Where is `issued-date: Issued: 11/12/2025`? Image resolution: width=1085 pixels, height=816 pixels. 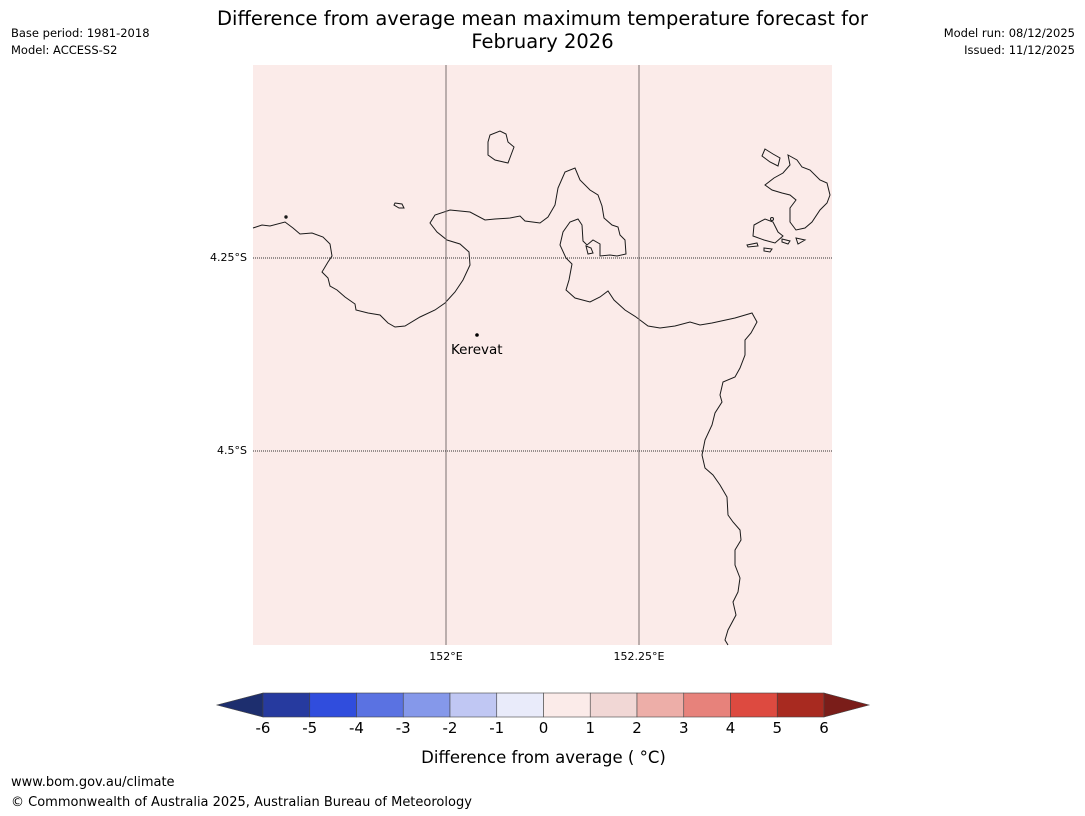
issued-date: Issued: 11/12/2025 is located at coordinates (1019, 50).